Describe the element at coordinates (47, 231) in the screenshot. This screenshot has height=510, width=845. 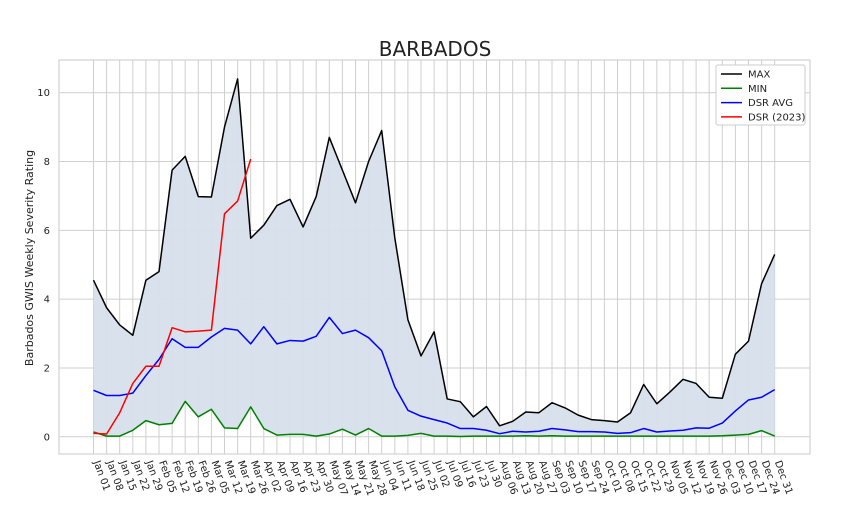
I see `y-tick-label: 6` at that location.